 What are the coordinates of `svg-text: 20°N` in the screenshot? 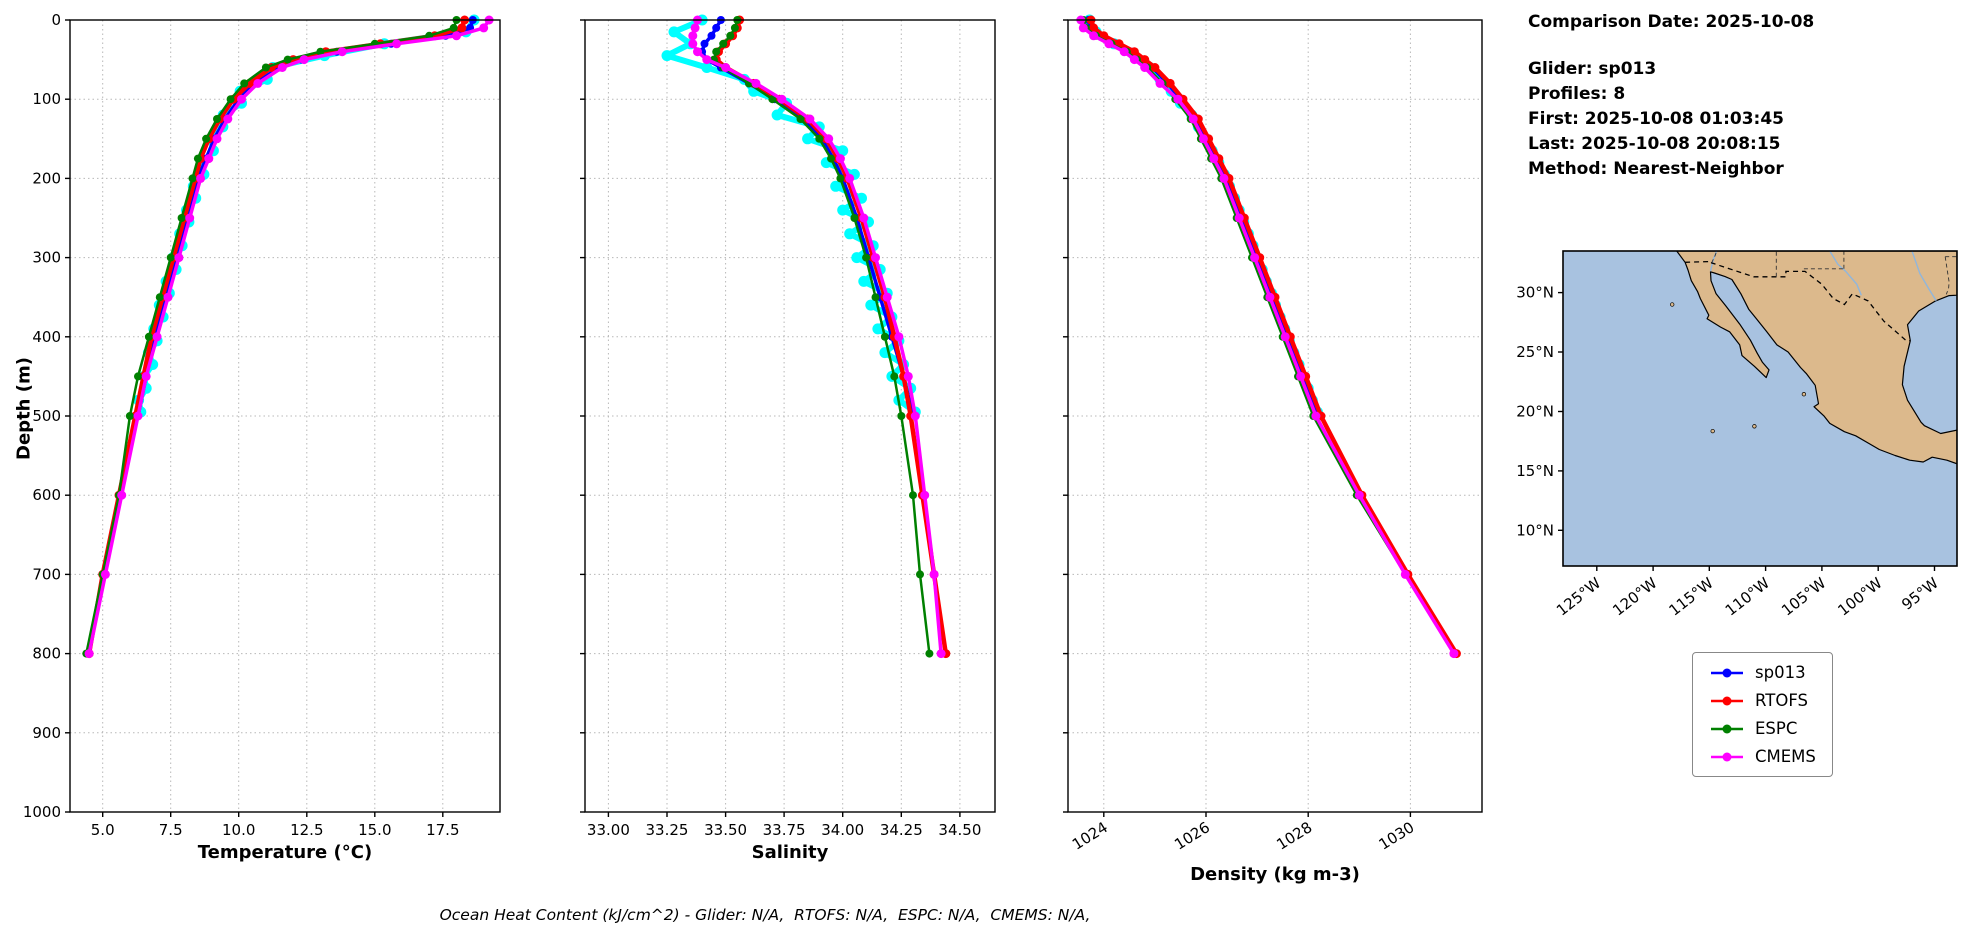 It's located at (1535, 412).